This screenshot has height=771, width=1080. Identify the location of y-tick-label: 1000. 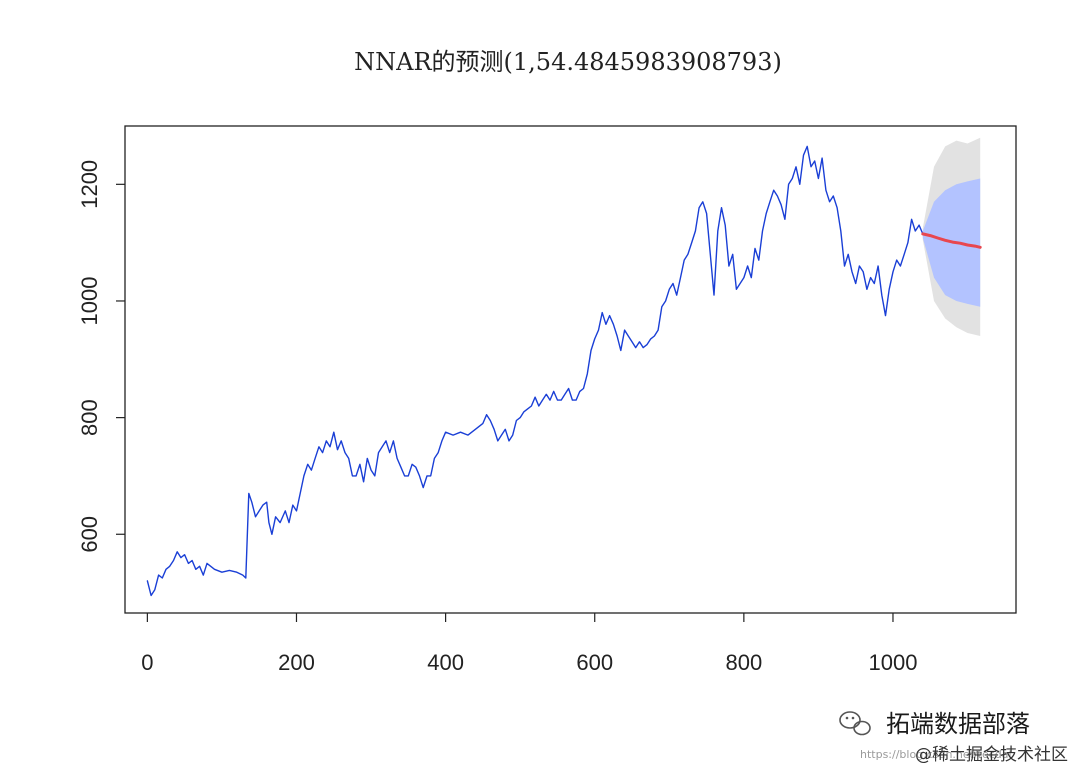
(89, 301).